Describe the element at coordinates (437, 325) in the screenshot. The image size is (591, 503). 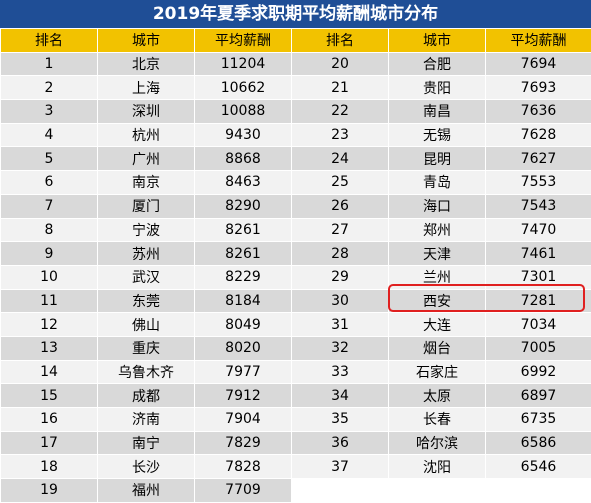
I see `city-cell: 大连` at that location.